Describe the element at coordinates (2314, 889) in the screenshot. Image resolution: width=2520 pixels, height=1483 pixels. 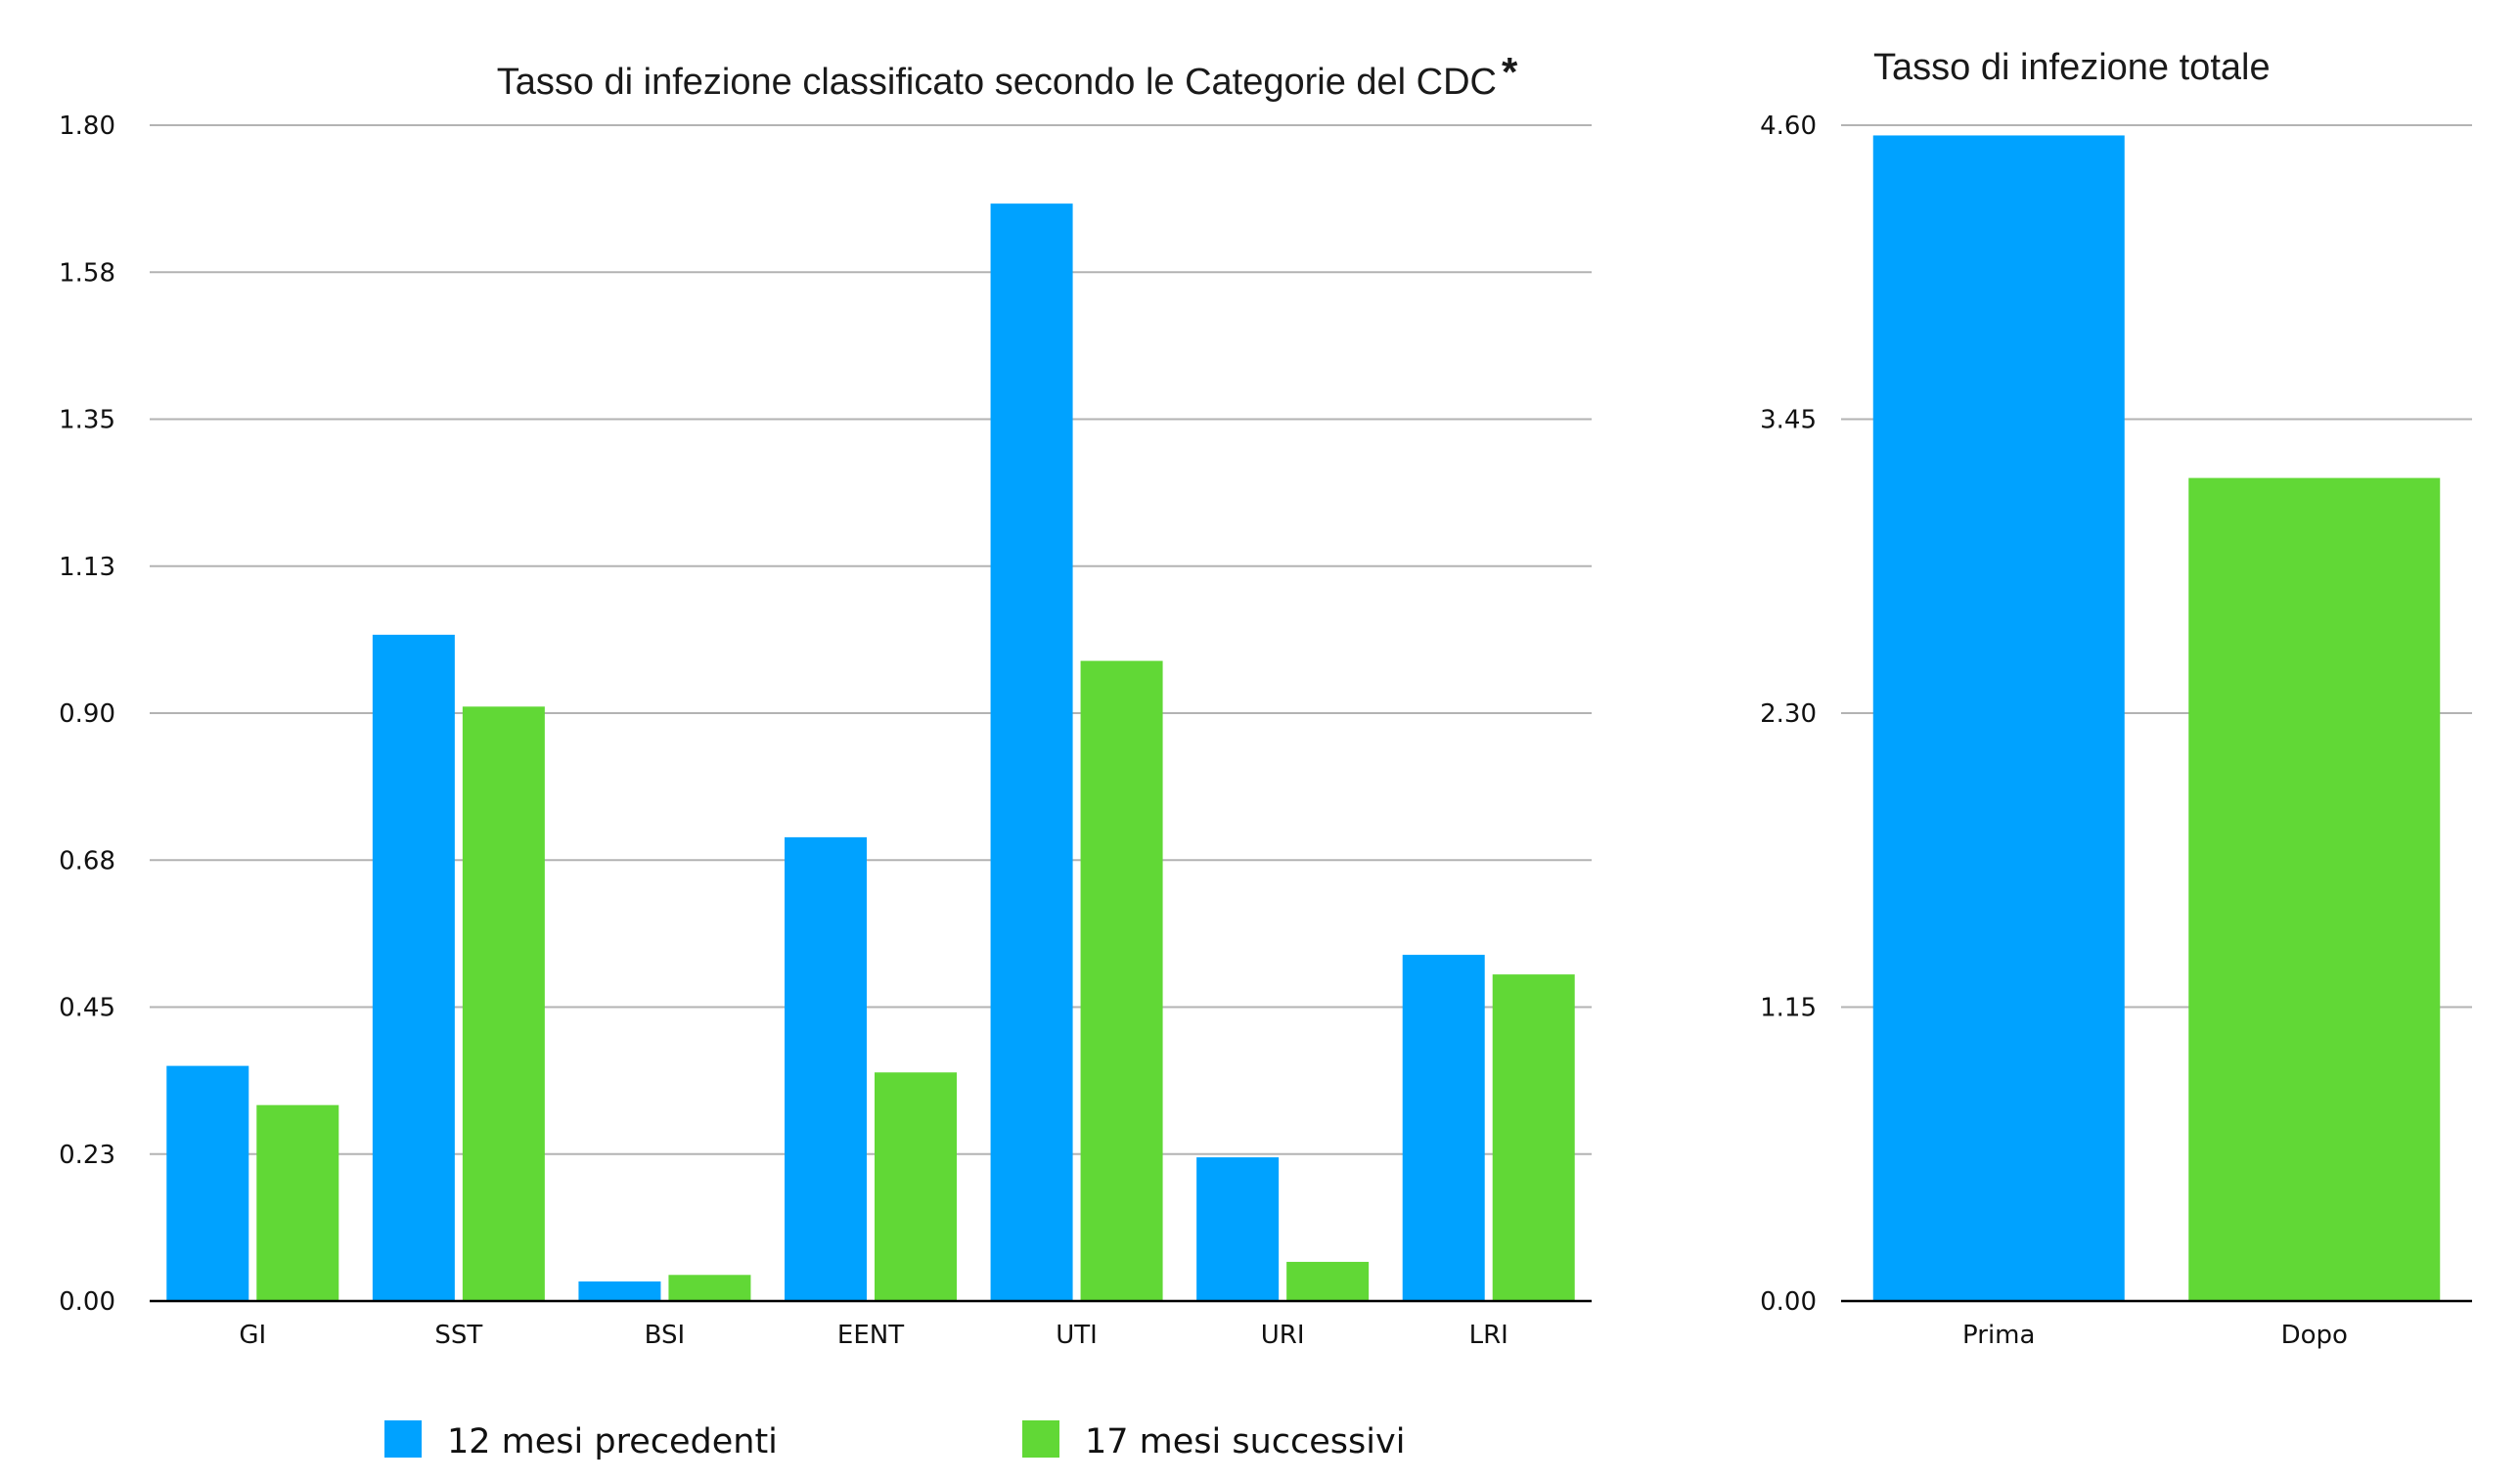
I see `bar-dopo` at that location.